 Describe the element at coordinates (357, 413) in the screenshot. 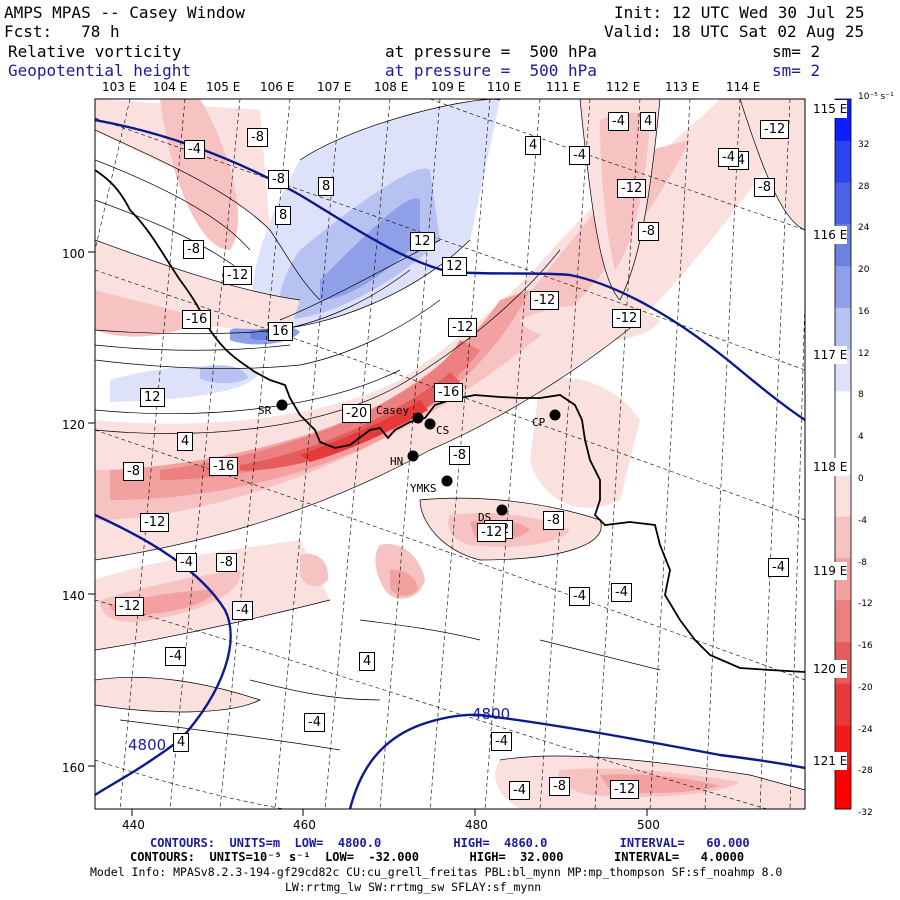

I see `contour-label: -20` at that location.